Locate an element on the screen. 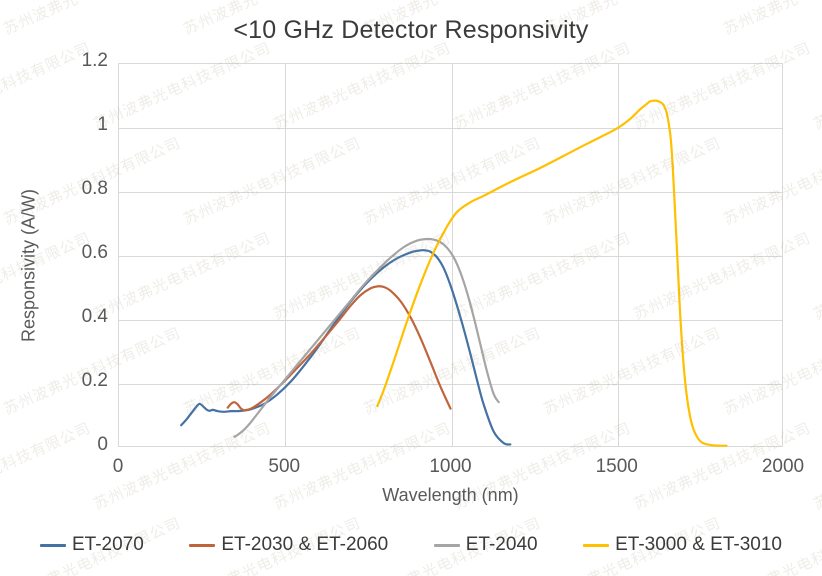 This screenshot has height=576, width=822. legend-item-label: ET-2070 is located at coordinates (108, 544).